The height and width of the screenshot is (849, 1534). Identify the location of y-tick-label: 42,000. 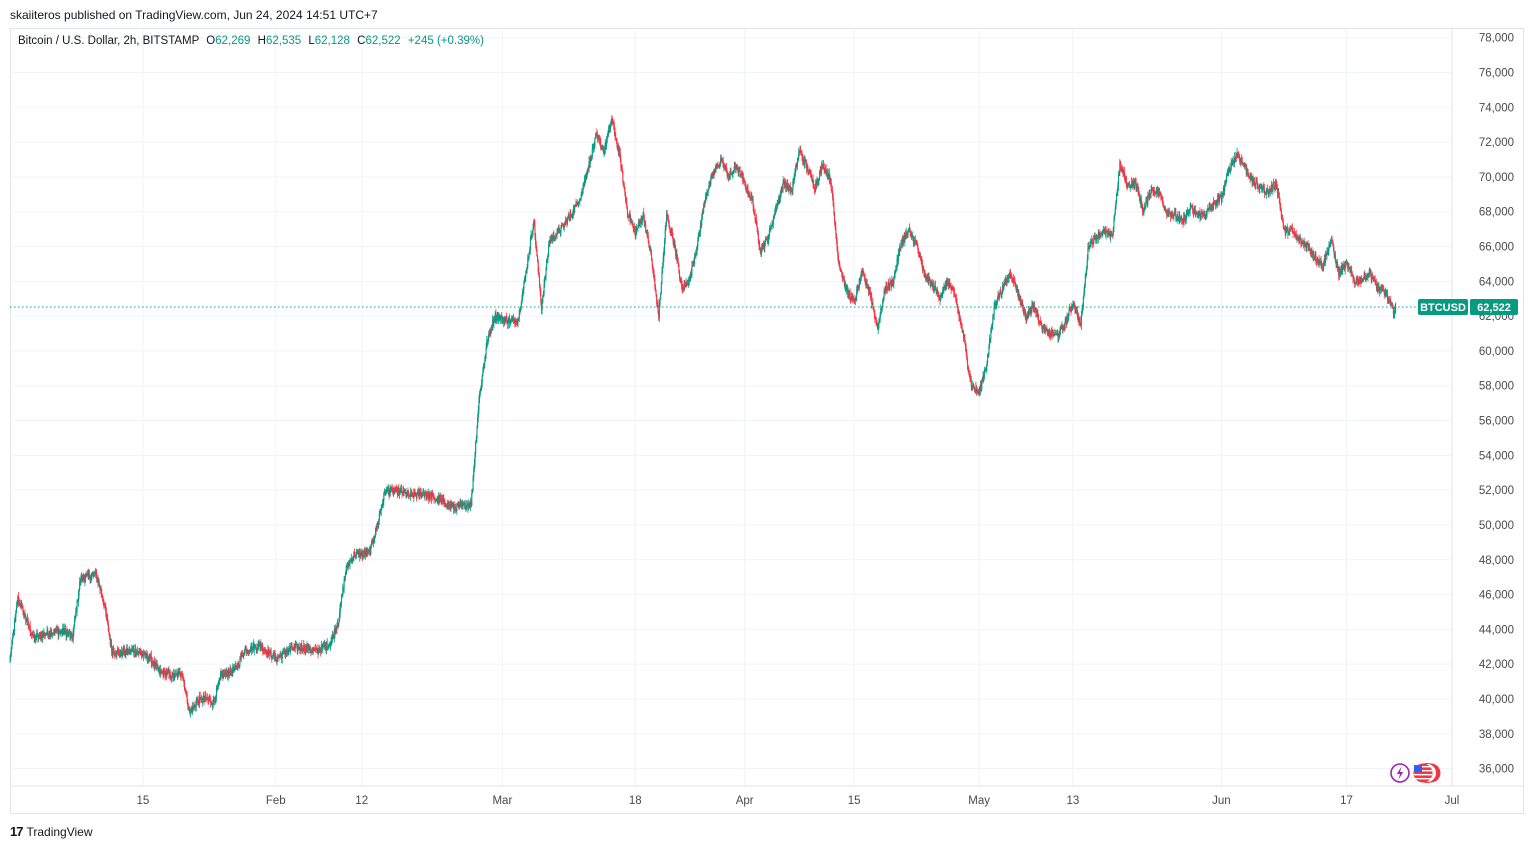
(1496, 665).